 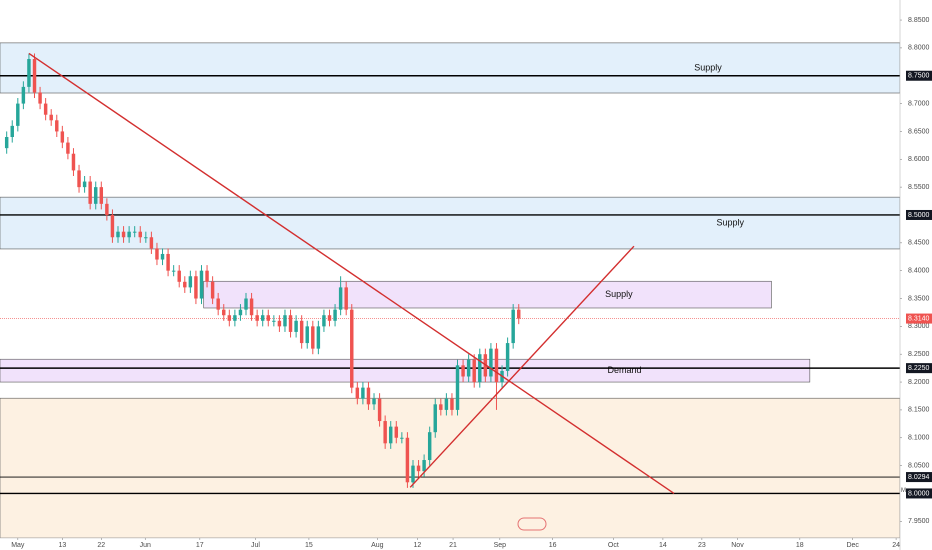 I want to click on y-tick-label: 8.6000, so click(x=919, y=159).